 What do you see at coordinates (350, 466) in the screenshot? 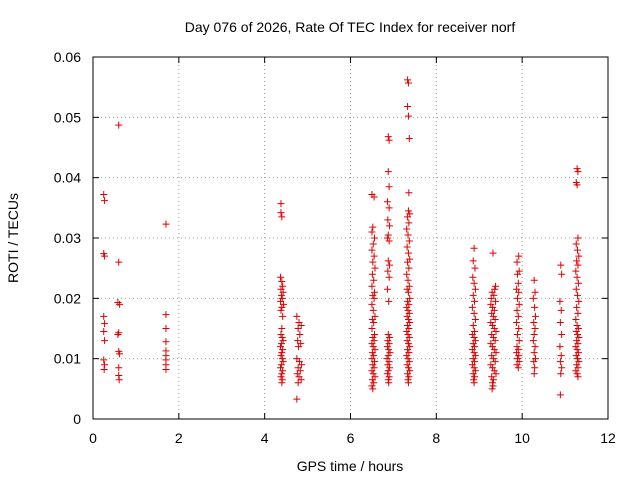
I see `x-axis-label: GPS time / hours` at bounding box center [350, 466].